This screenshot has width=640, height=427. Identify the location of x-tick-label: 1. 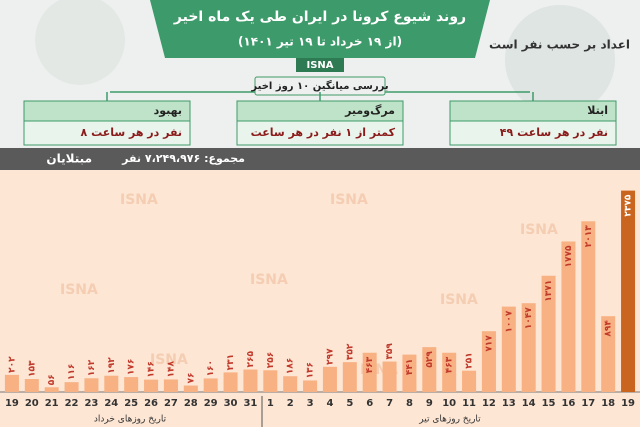
(270, 403).